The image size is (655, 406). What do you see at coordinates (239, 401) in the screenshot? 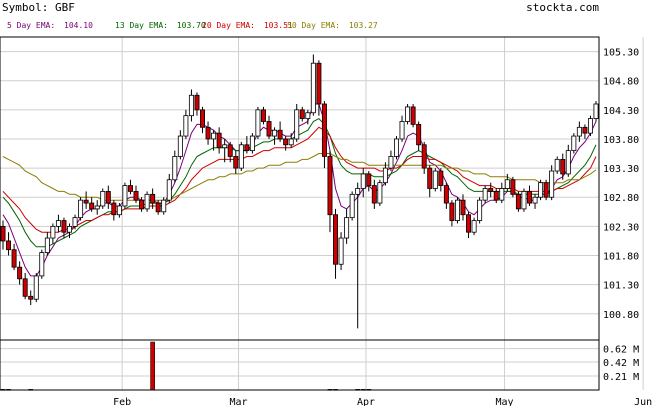
I see `month-label: Mar` at bounding box center [239, 401].